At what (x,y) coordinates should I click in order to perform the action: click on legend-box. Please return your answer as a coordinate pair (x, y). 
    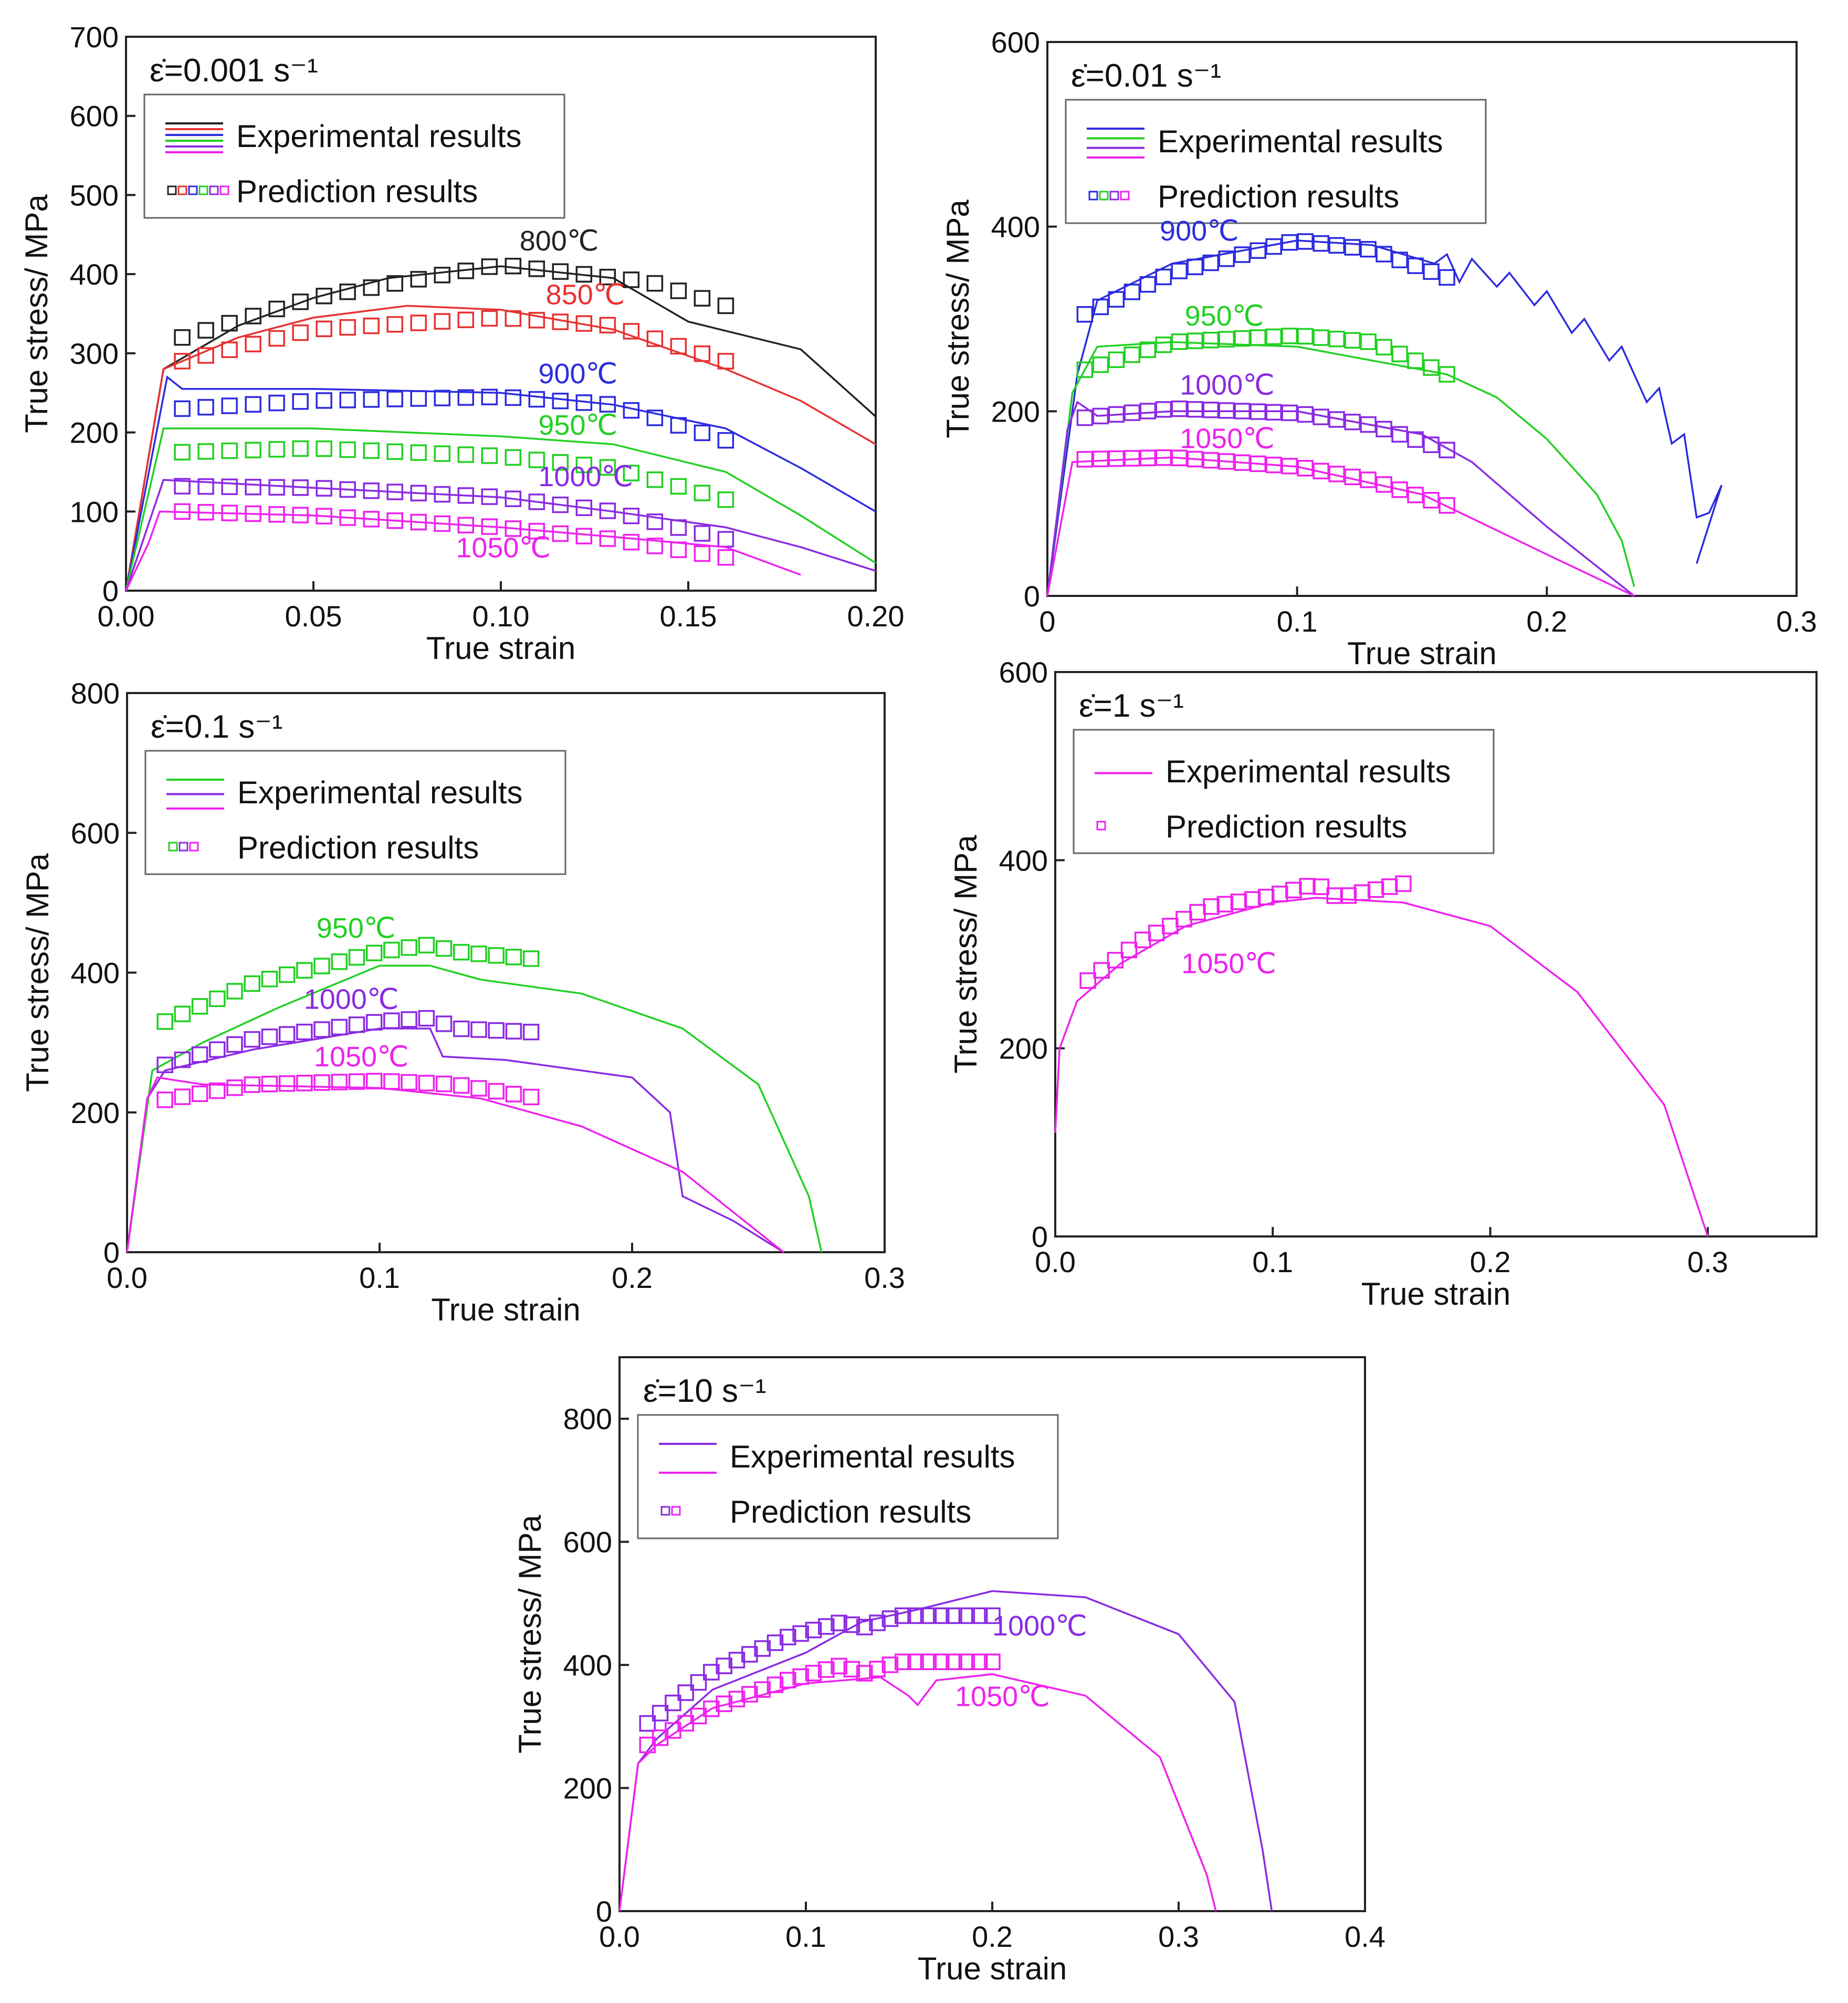
    Looking at the image, I should click on (355, 812).